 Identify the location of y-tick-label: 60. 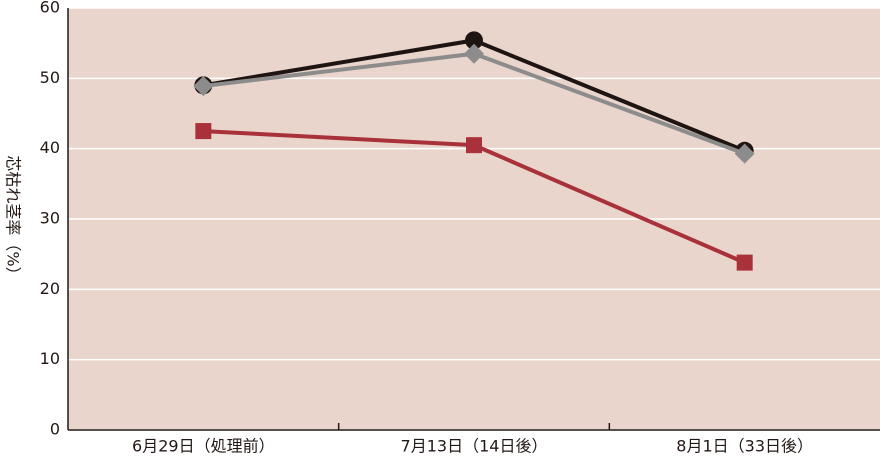
(50, 8).